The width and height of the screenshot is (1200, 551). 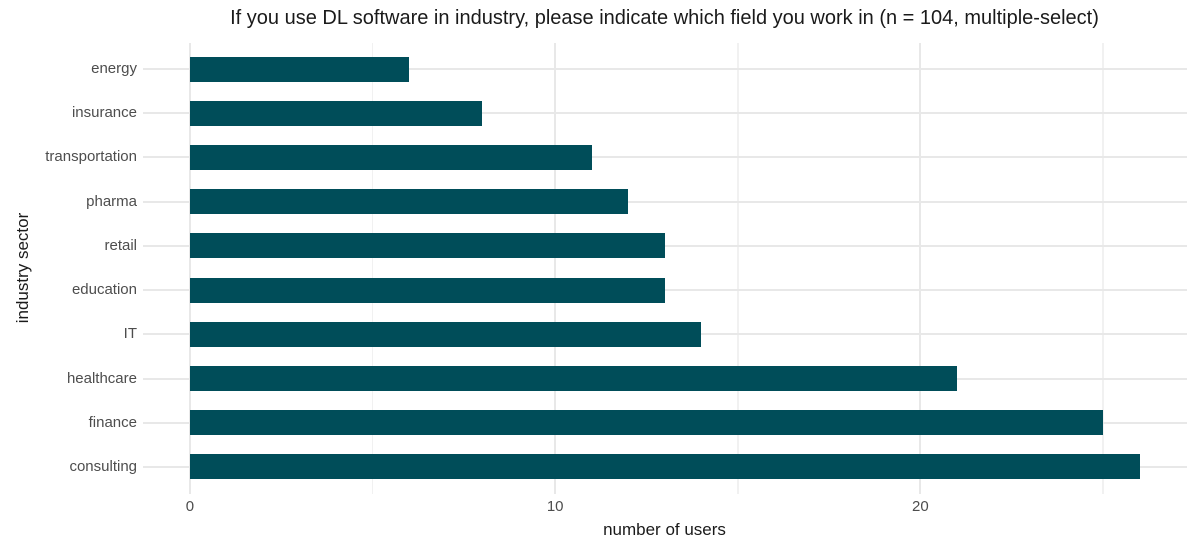 I want to click on bar-pharma, so click(x=409, y=202).